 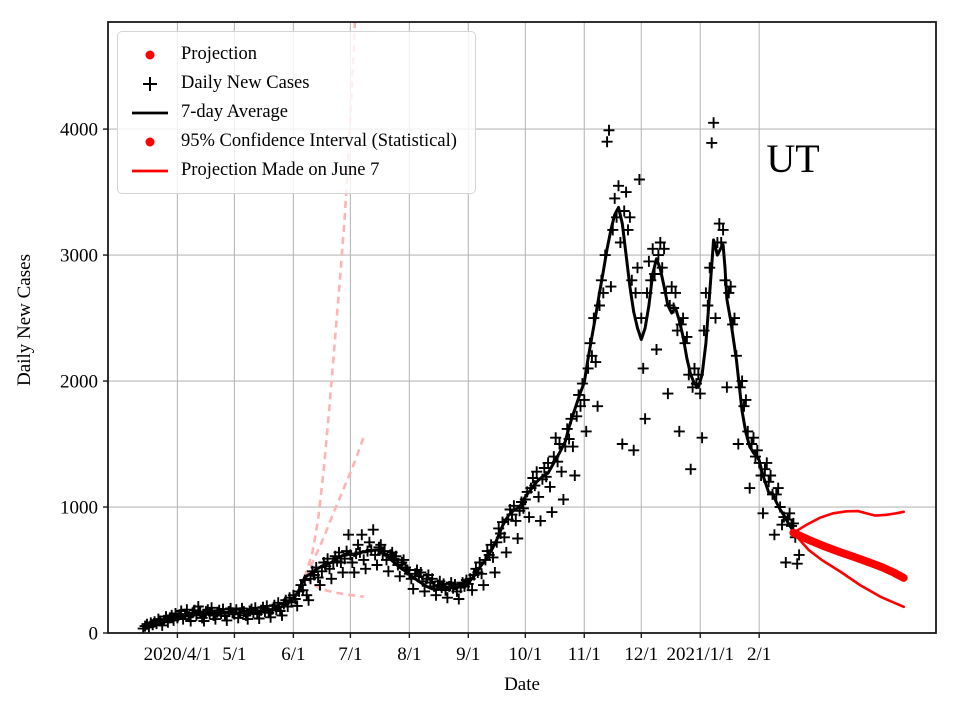 I want to click on legend-item-label: 95% Confidence Interval (Statistical), so click(x=319, y=141).